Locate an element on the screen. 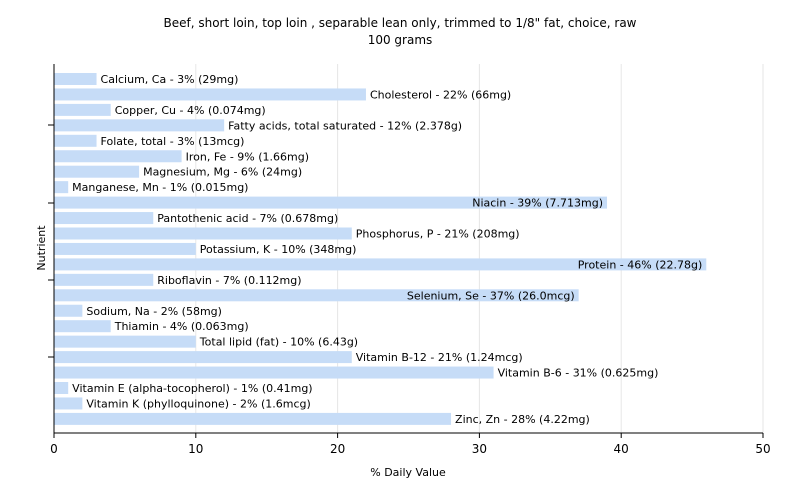 The image size is (800, 500). bar-label: Vitamin B-6 - 31% (0.625mg) is located at coordinates (578, 373).